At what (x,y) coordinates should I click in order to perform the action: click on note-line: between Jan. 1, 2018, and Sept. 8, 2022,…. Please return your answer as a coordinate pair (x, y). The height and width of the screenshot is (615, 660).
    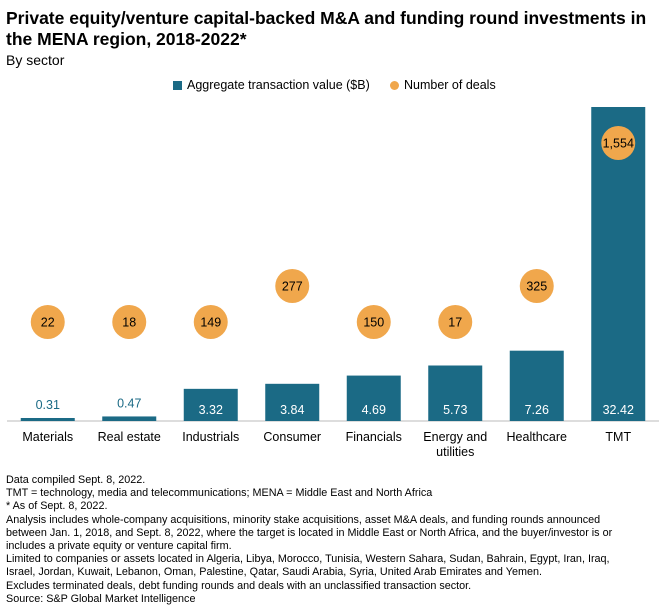
    Looking at the image, I should click on (309, 532).